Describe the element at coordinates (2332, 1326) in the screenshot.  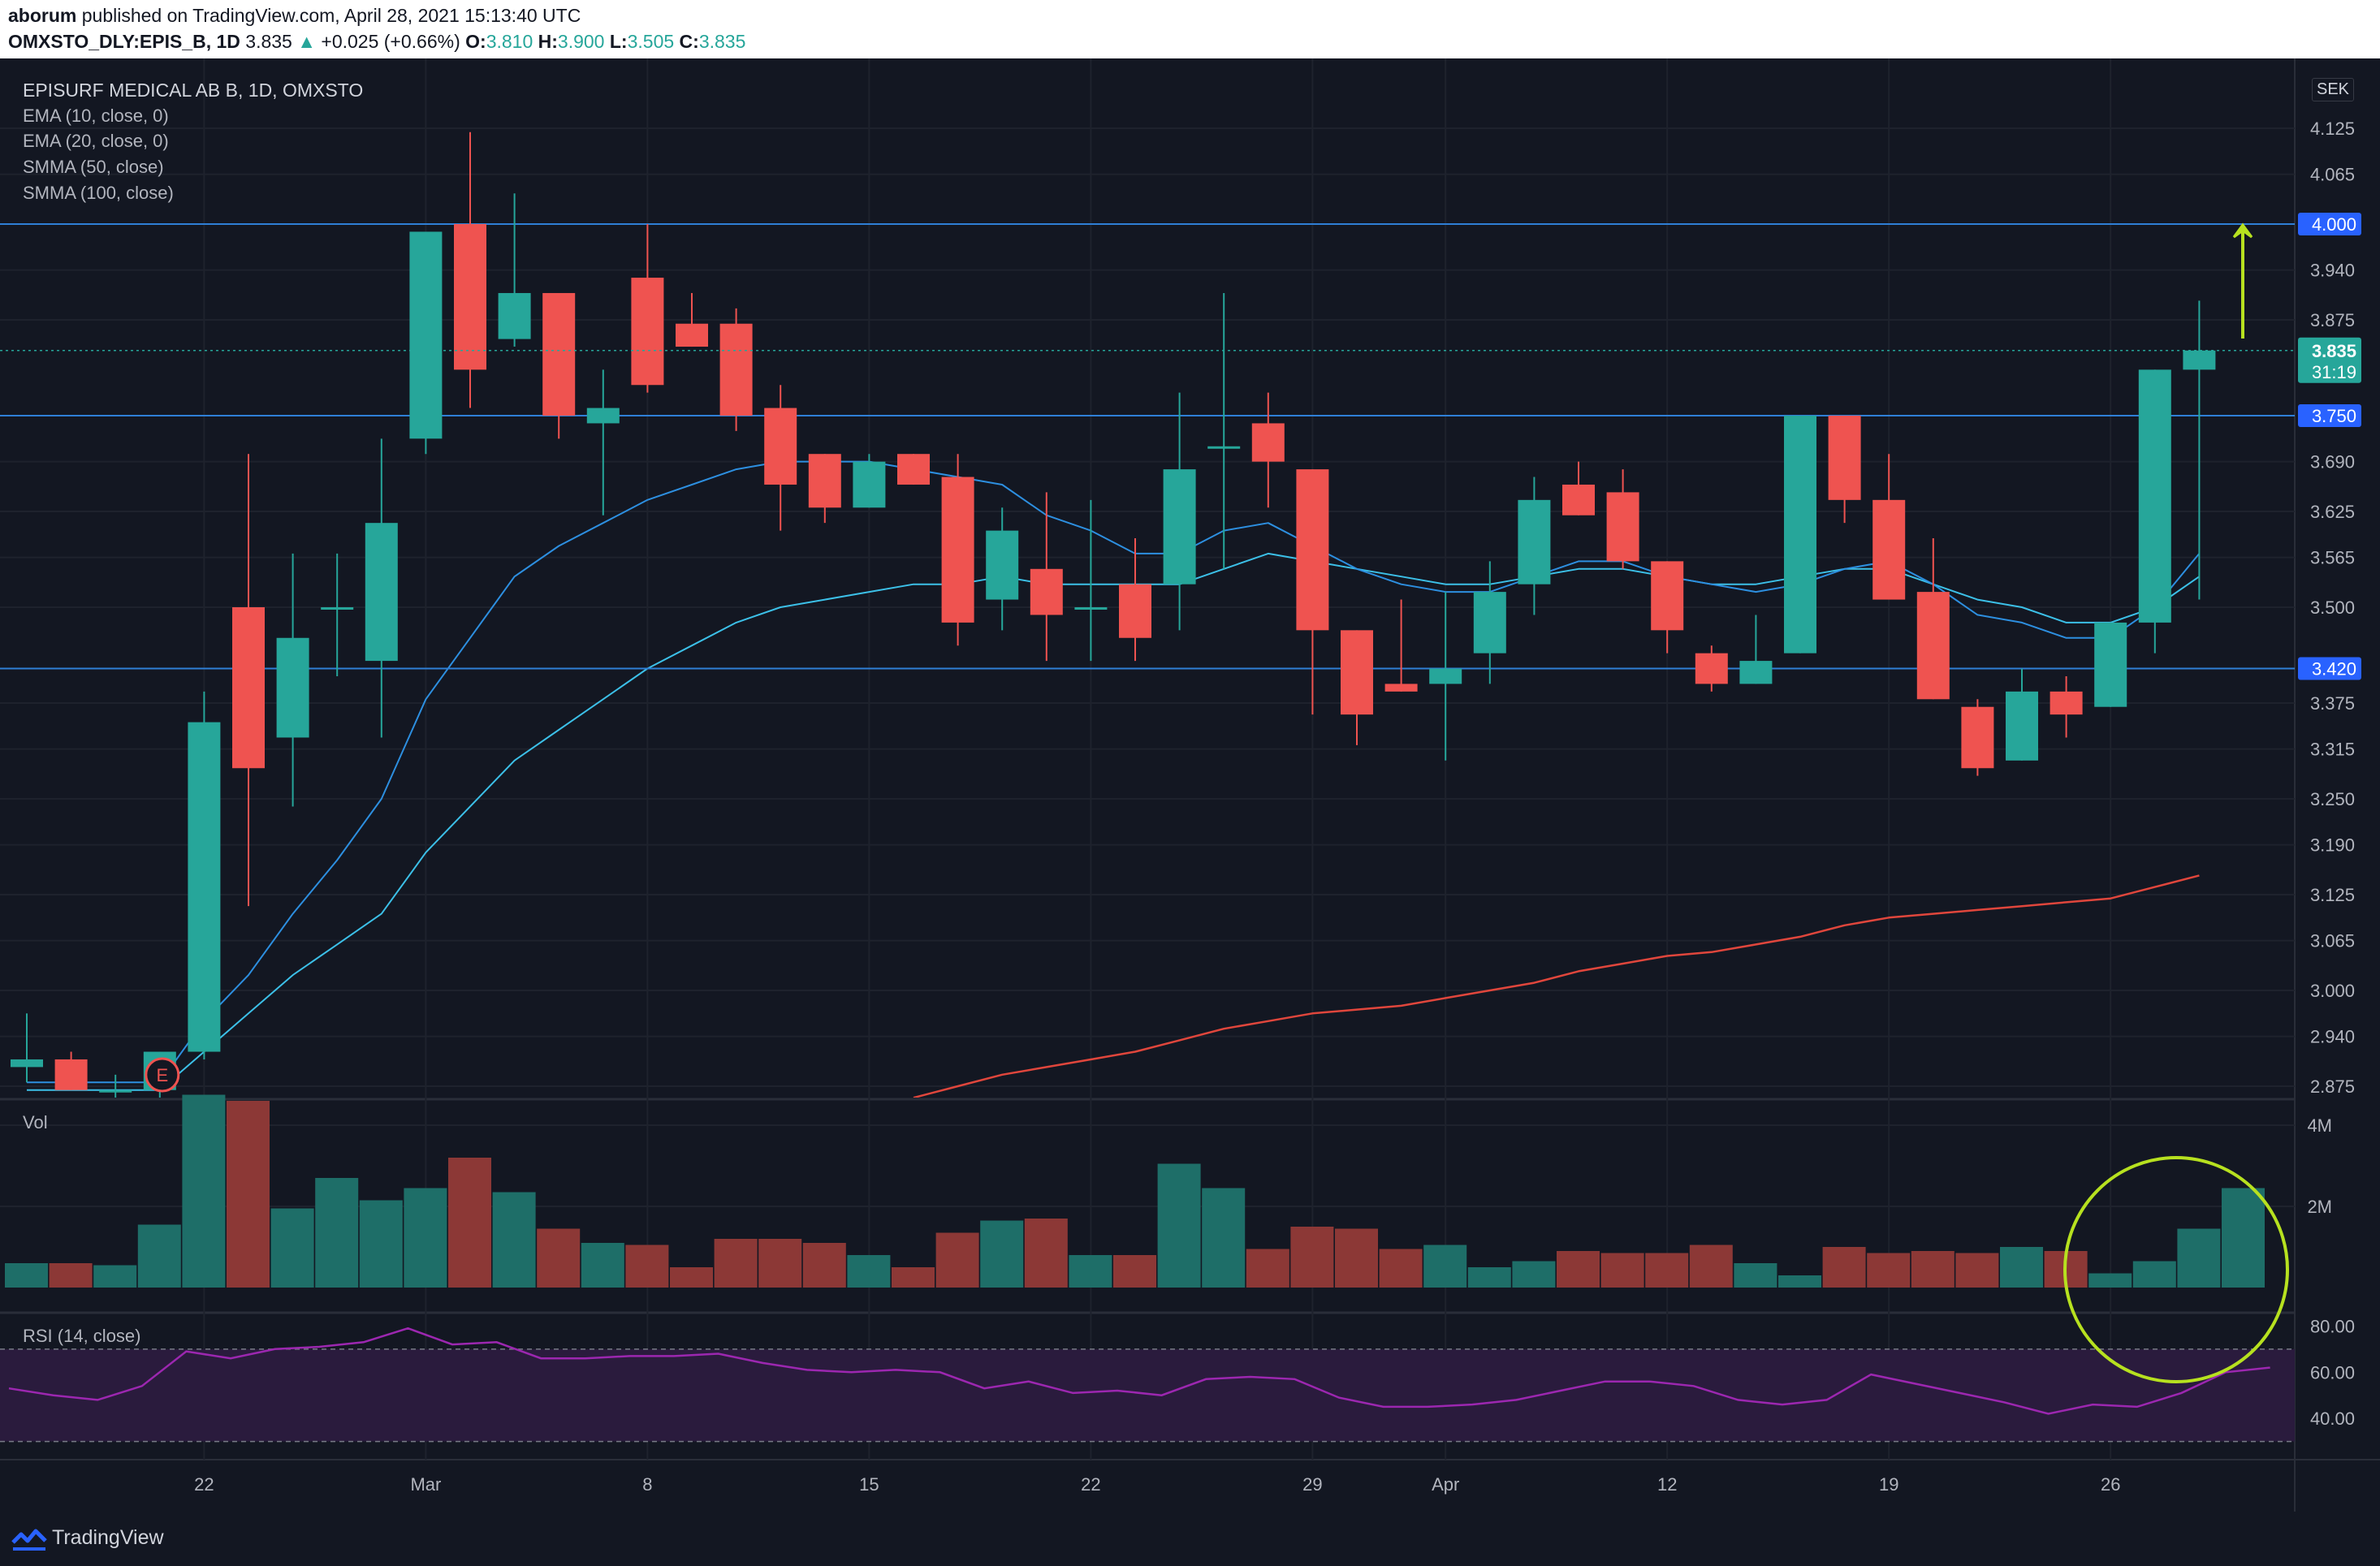
I see `rsi-tick-label: 80.00` at that location.